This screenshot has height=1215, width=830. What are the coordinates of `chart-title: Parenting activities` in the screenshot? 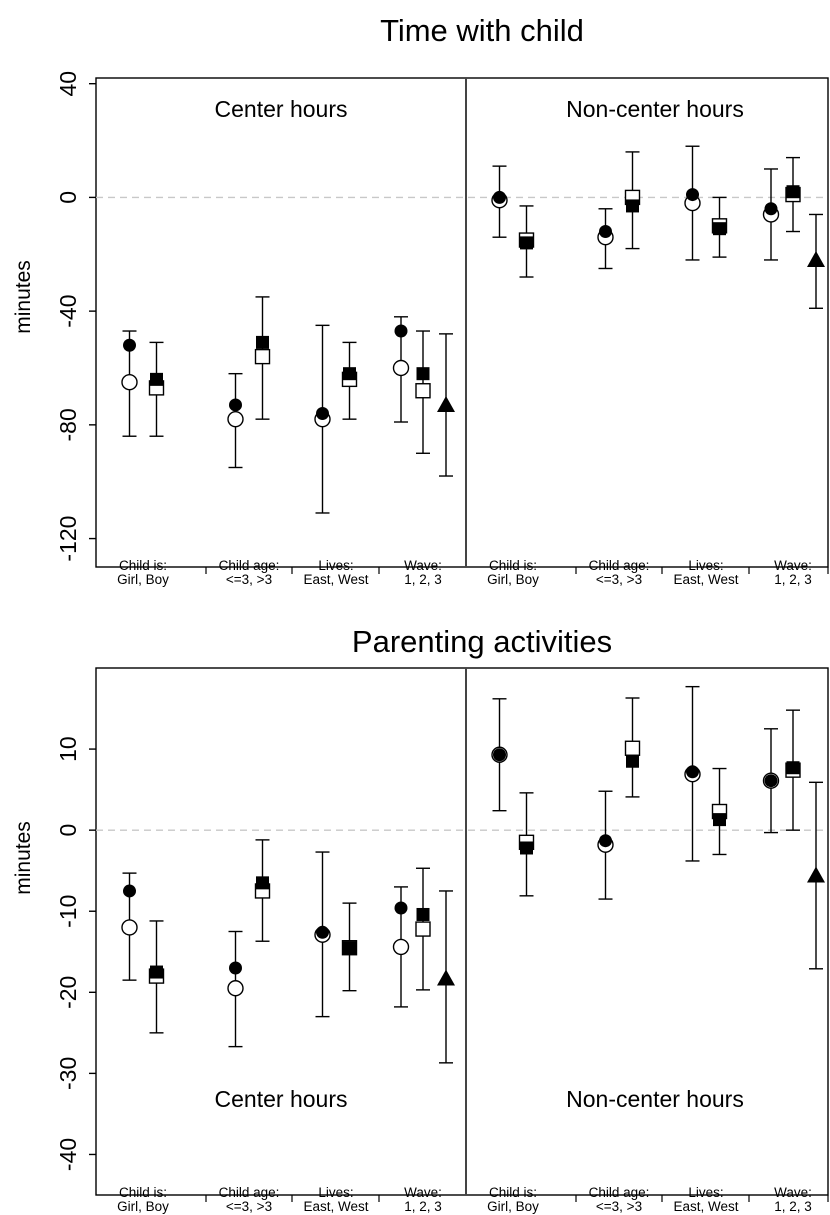 It's located at (482, 641).